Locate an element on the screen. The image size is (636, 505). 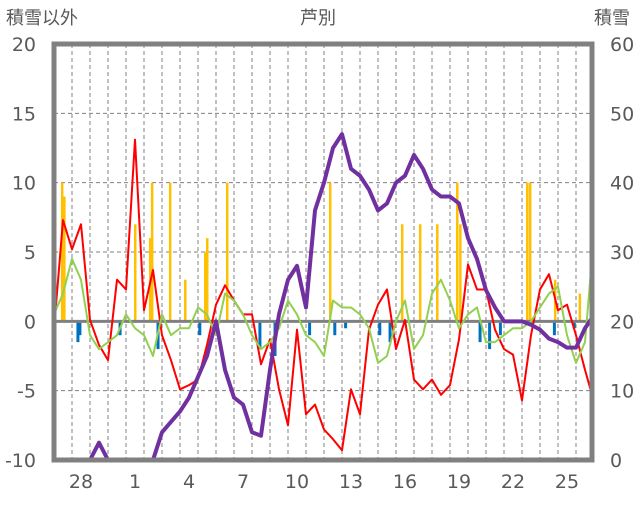
y-left-tick-label: 5 is located at coordinates (30, 253).